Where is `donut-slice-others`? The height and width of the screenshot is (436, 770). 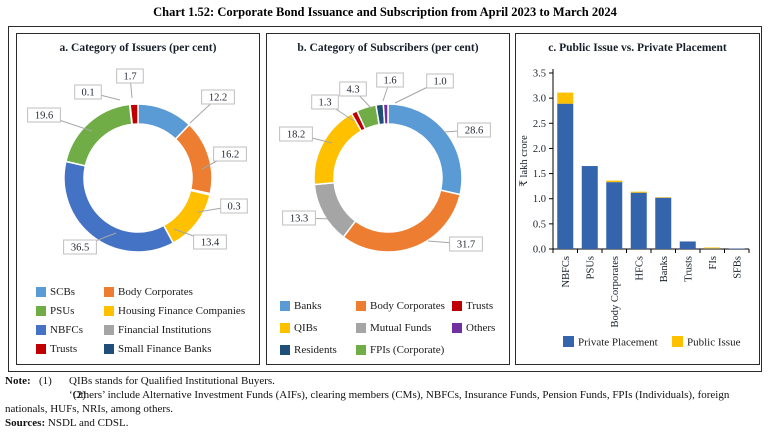
donut-slice-others is located at coordinates (385, 114).